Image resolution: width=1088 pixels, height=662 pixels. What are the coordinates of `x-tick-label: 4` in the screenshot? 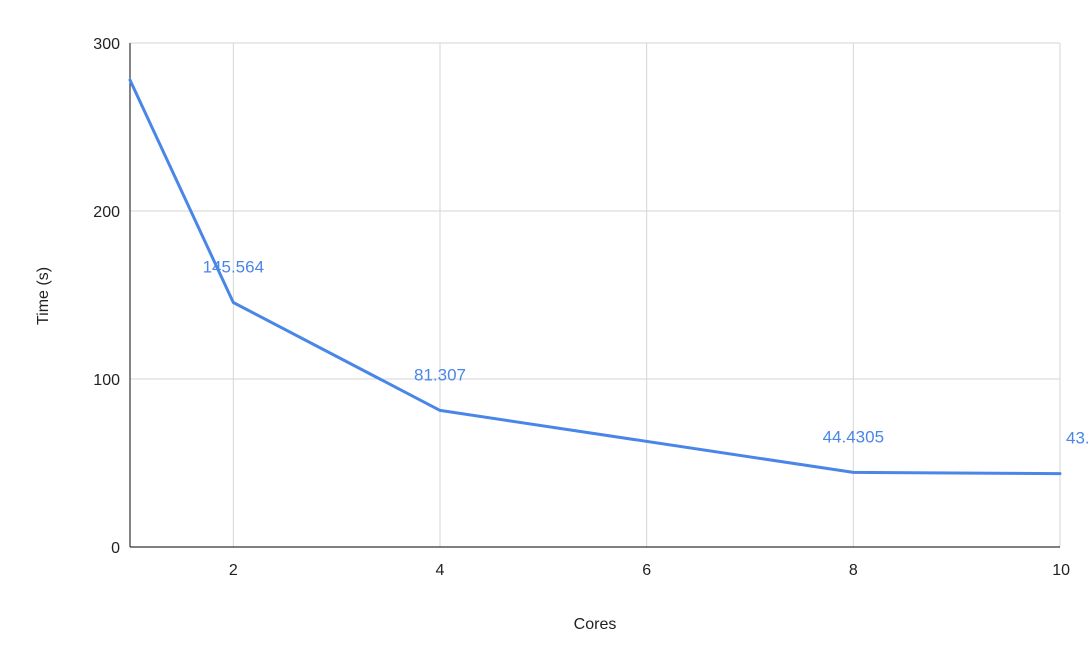 It's located at (440, 570).